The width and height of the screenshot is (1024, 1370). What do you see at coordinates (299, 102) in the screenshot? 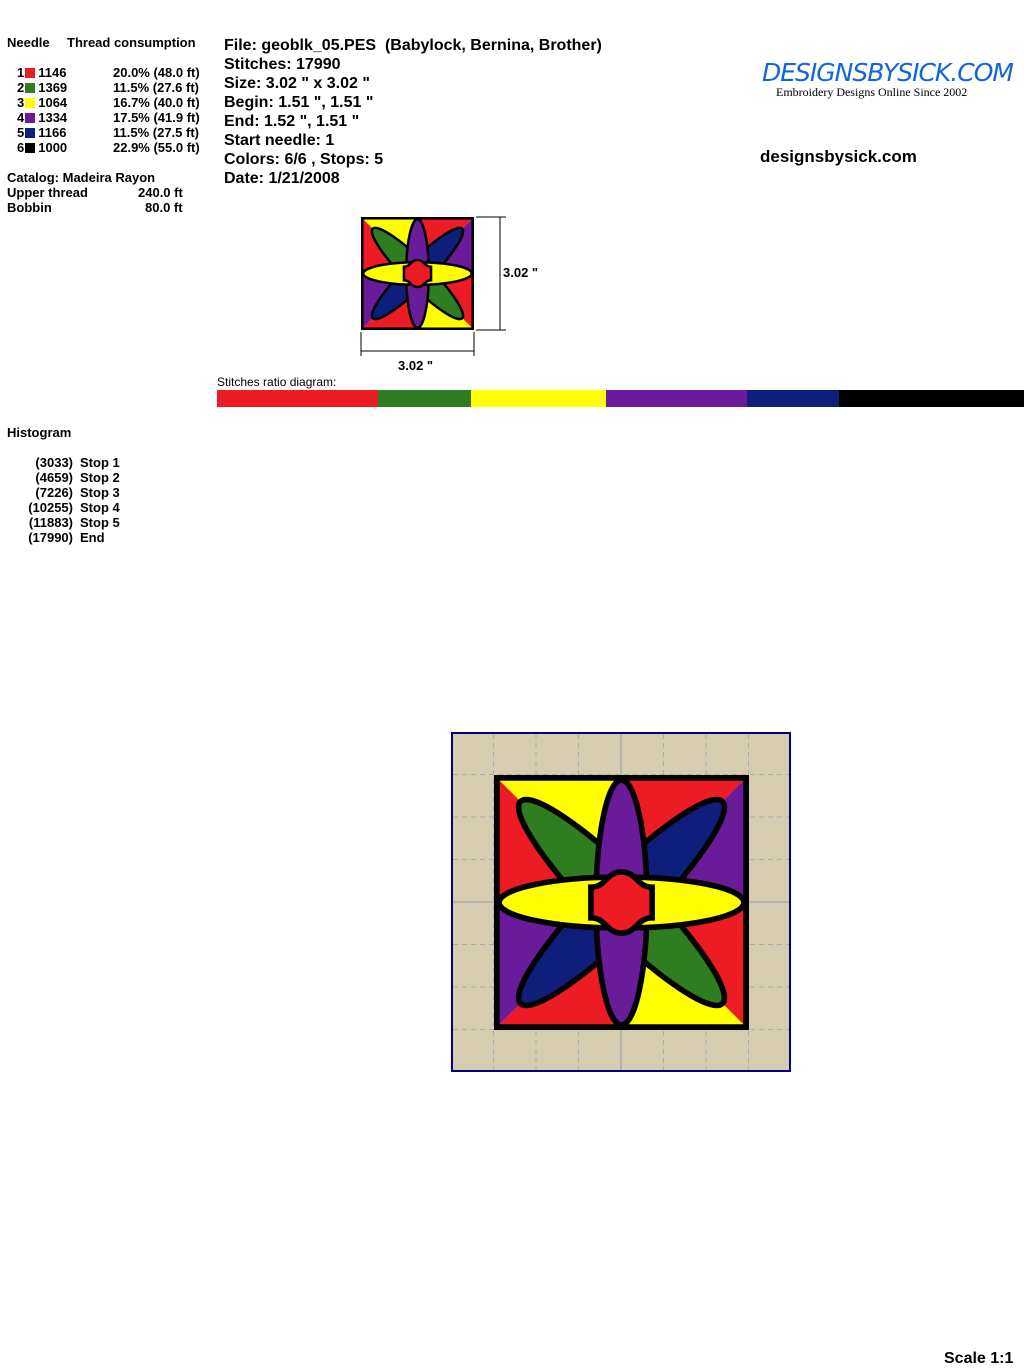
I see `begin: Begin: 1.51 ", 1.51 "` at bounding box center [299, 102].